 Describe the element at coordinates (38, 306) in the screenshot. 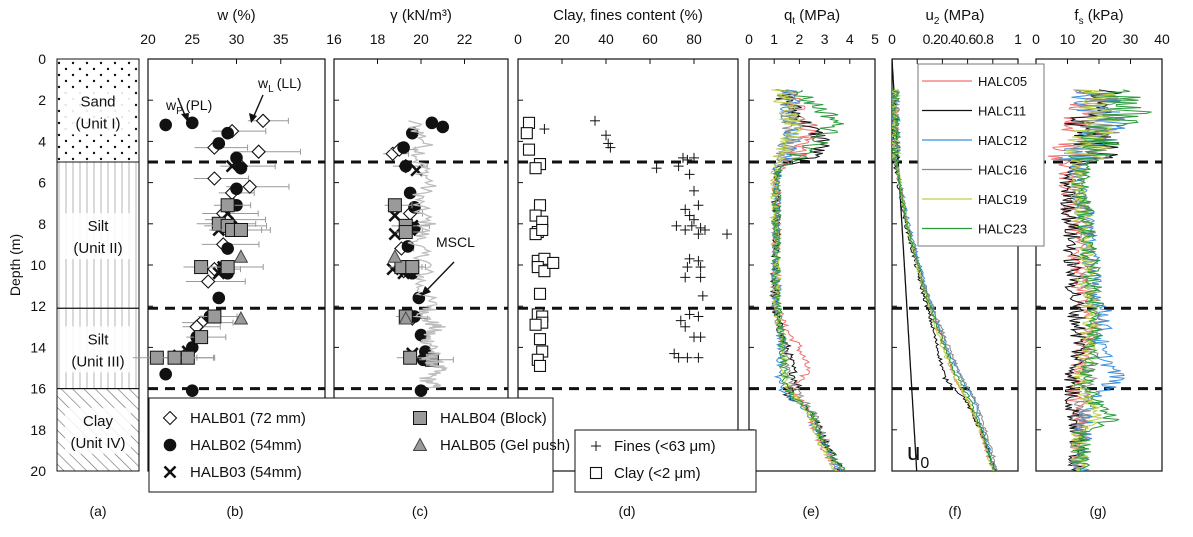

I see `depth-tick-label: 12` at that location.